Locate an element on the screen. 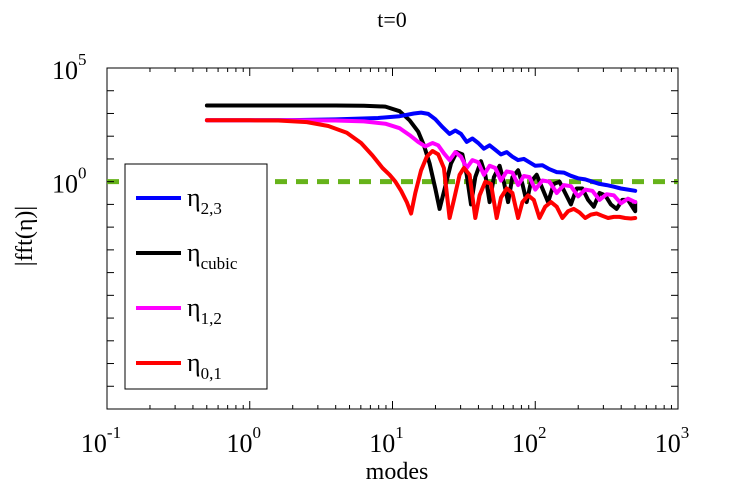  x-tick-label: 10² is located at coordinates (529, 440).